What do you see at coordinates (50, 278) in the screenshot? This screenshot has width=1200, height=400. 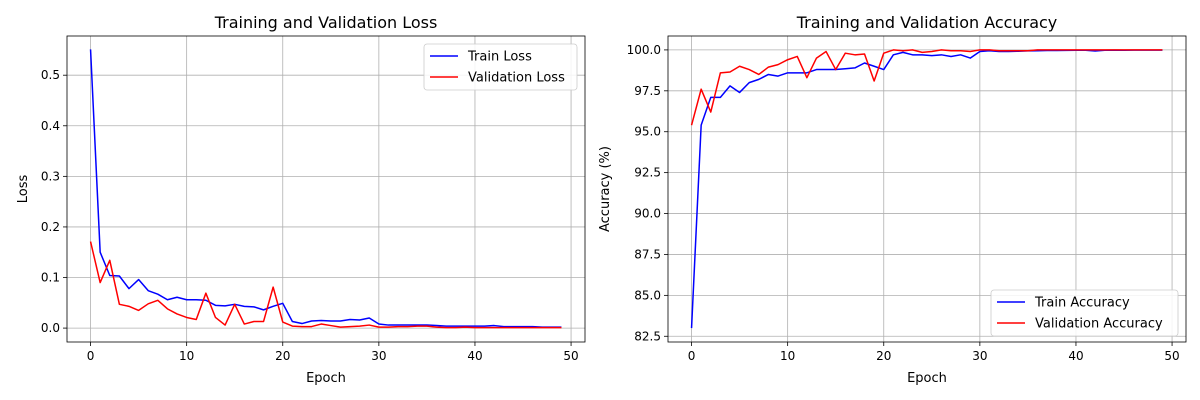 I see `y-tick-label: 0.1` at bounding box center [50, 278].